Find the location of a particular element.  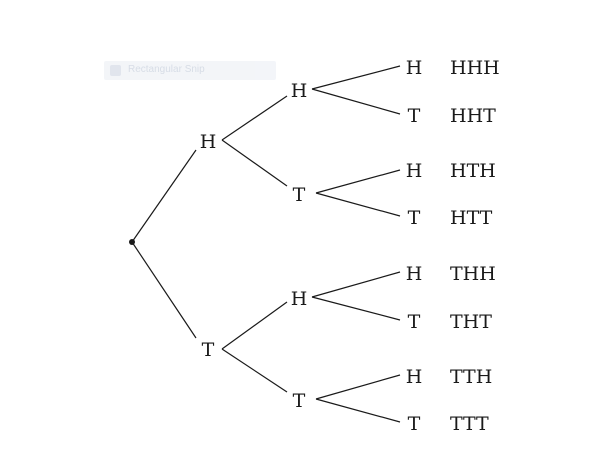

node-label-thh: H is located at coordinates (414, 274).